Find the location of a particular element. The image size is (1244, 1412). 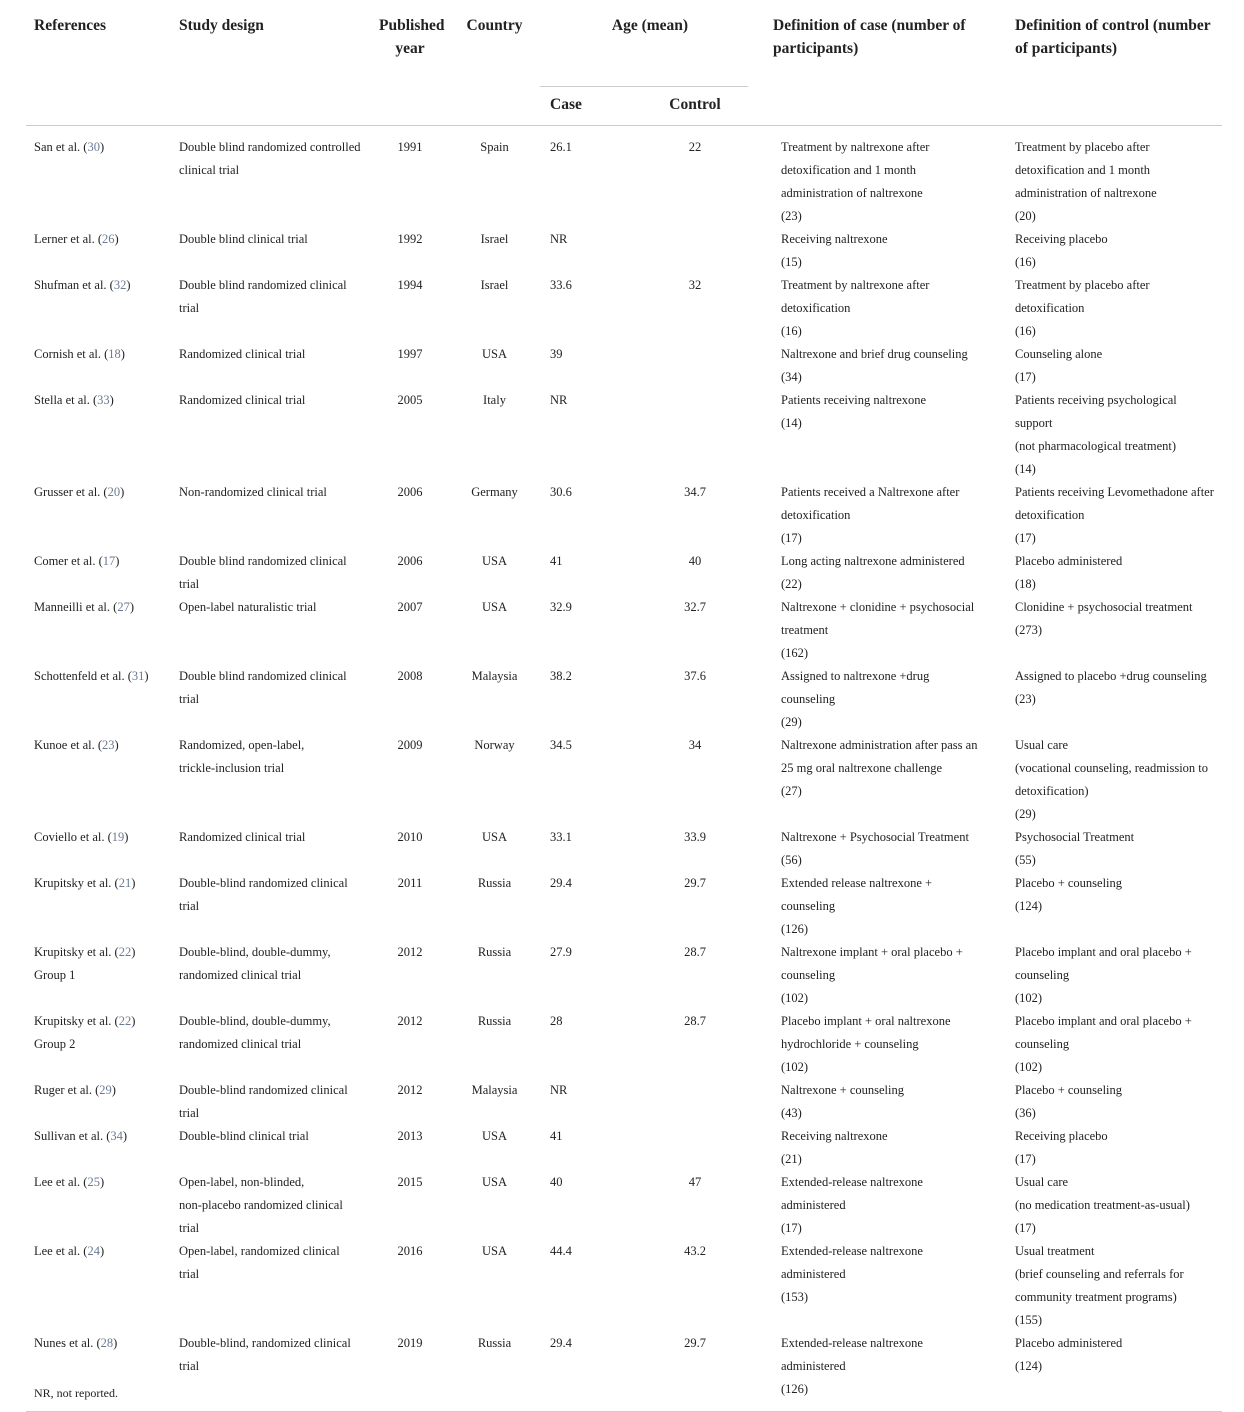

year-cell: 2006 is located at coordinates (410, 492).